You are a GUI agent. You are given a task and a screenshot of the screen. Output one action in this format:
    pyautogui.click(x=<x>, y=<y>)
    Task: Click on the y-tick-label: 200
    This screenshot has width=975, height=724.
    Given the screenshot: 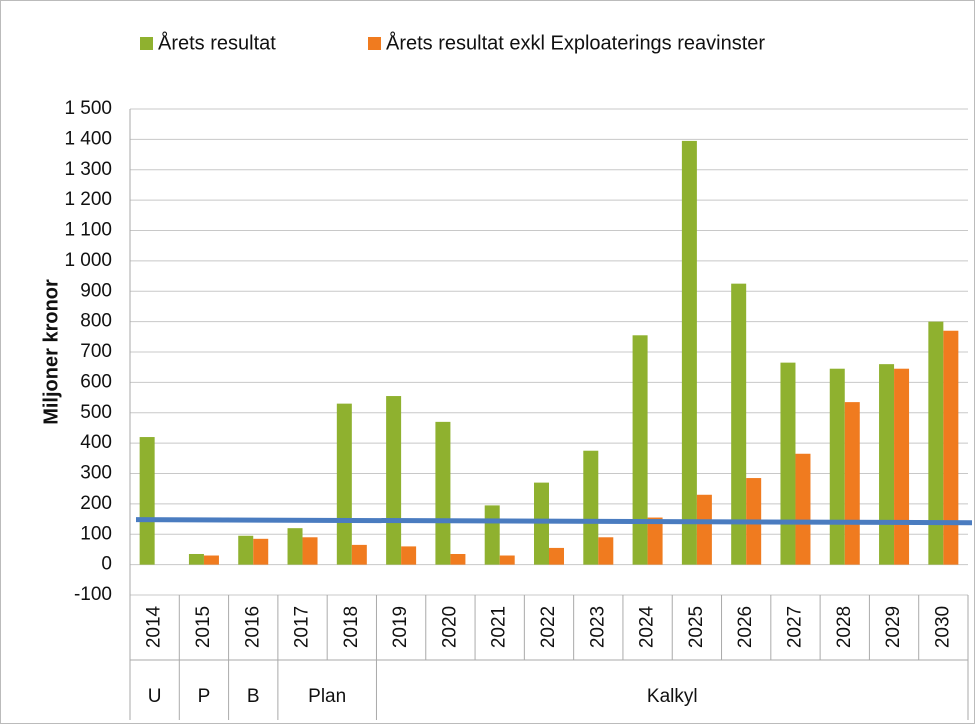 What is the action you would take?
    pyautogui.click(x=96, y=503)
    